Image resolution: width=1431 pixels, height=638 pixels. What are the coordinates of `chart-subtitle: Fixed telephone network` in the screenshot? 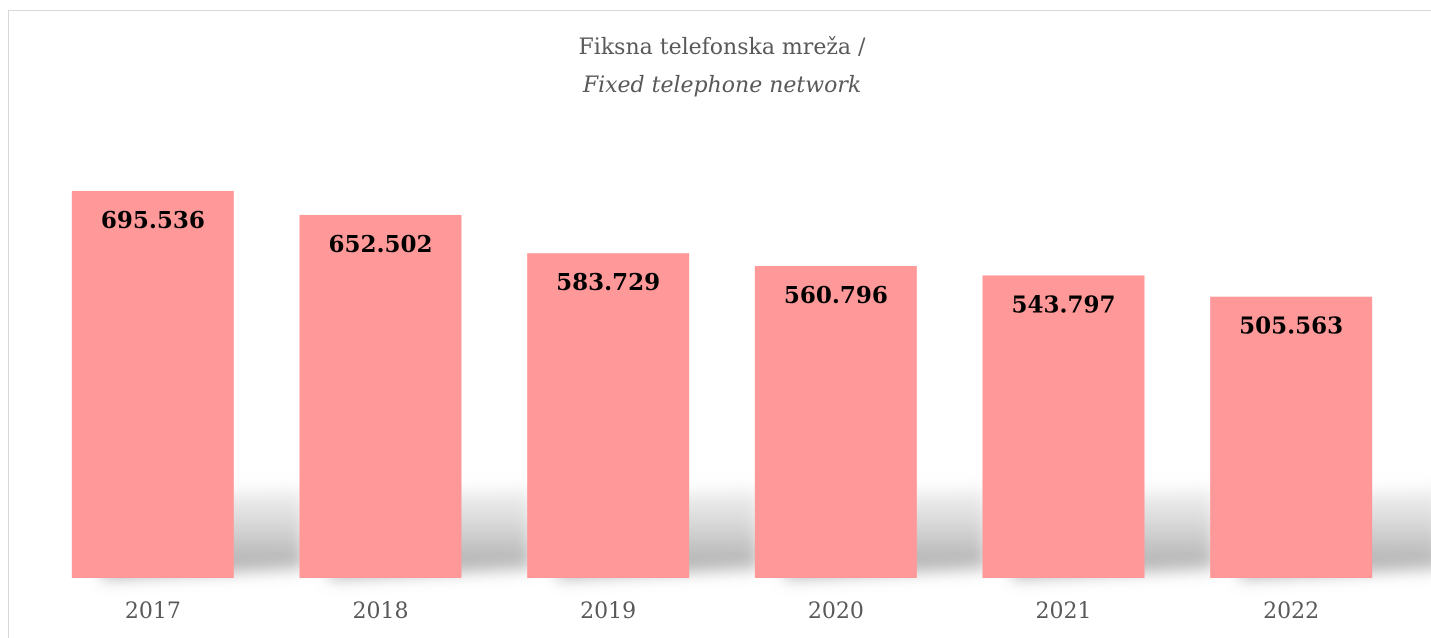 It's located at (721, 85).